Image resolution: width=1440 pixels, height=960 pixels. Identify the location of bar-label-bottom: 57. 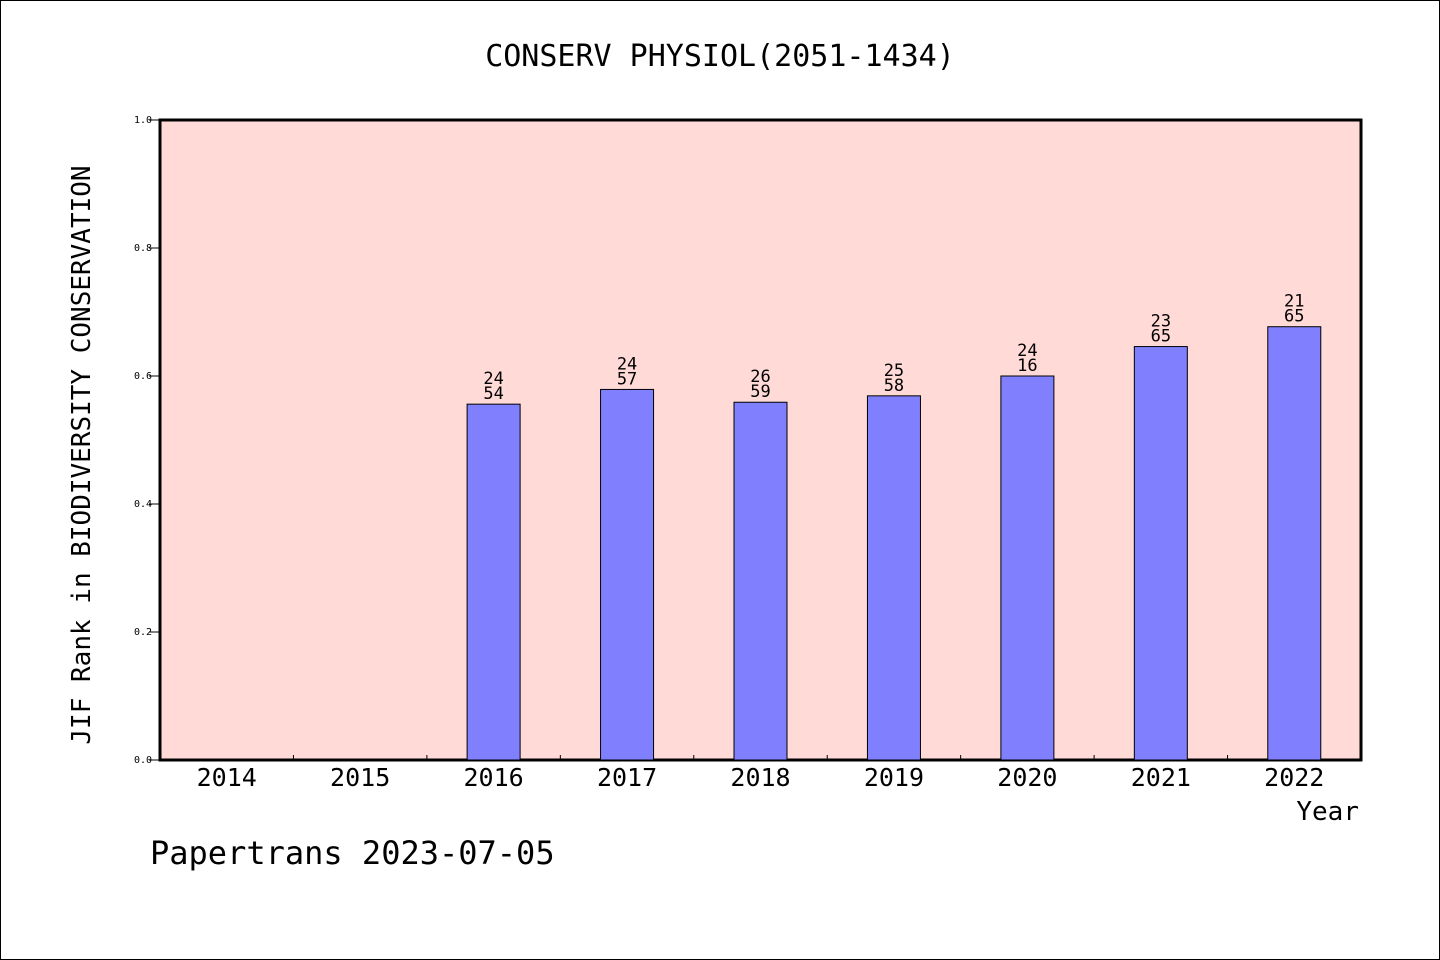
(627, 379).